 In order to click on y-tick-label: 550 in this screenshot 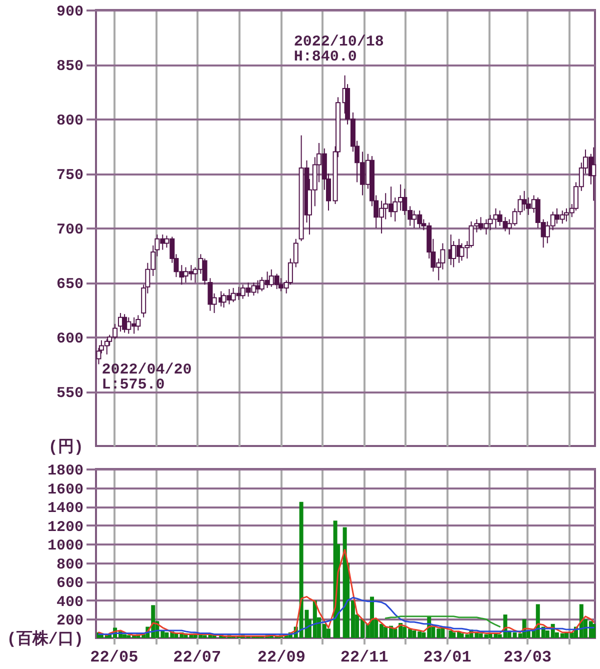, I will do `click(70, 393)`.